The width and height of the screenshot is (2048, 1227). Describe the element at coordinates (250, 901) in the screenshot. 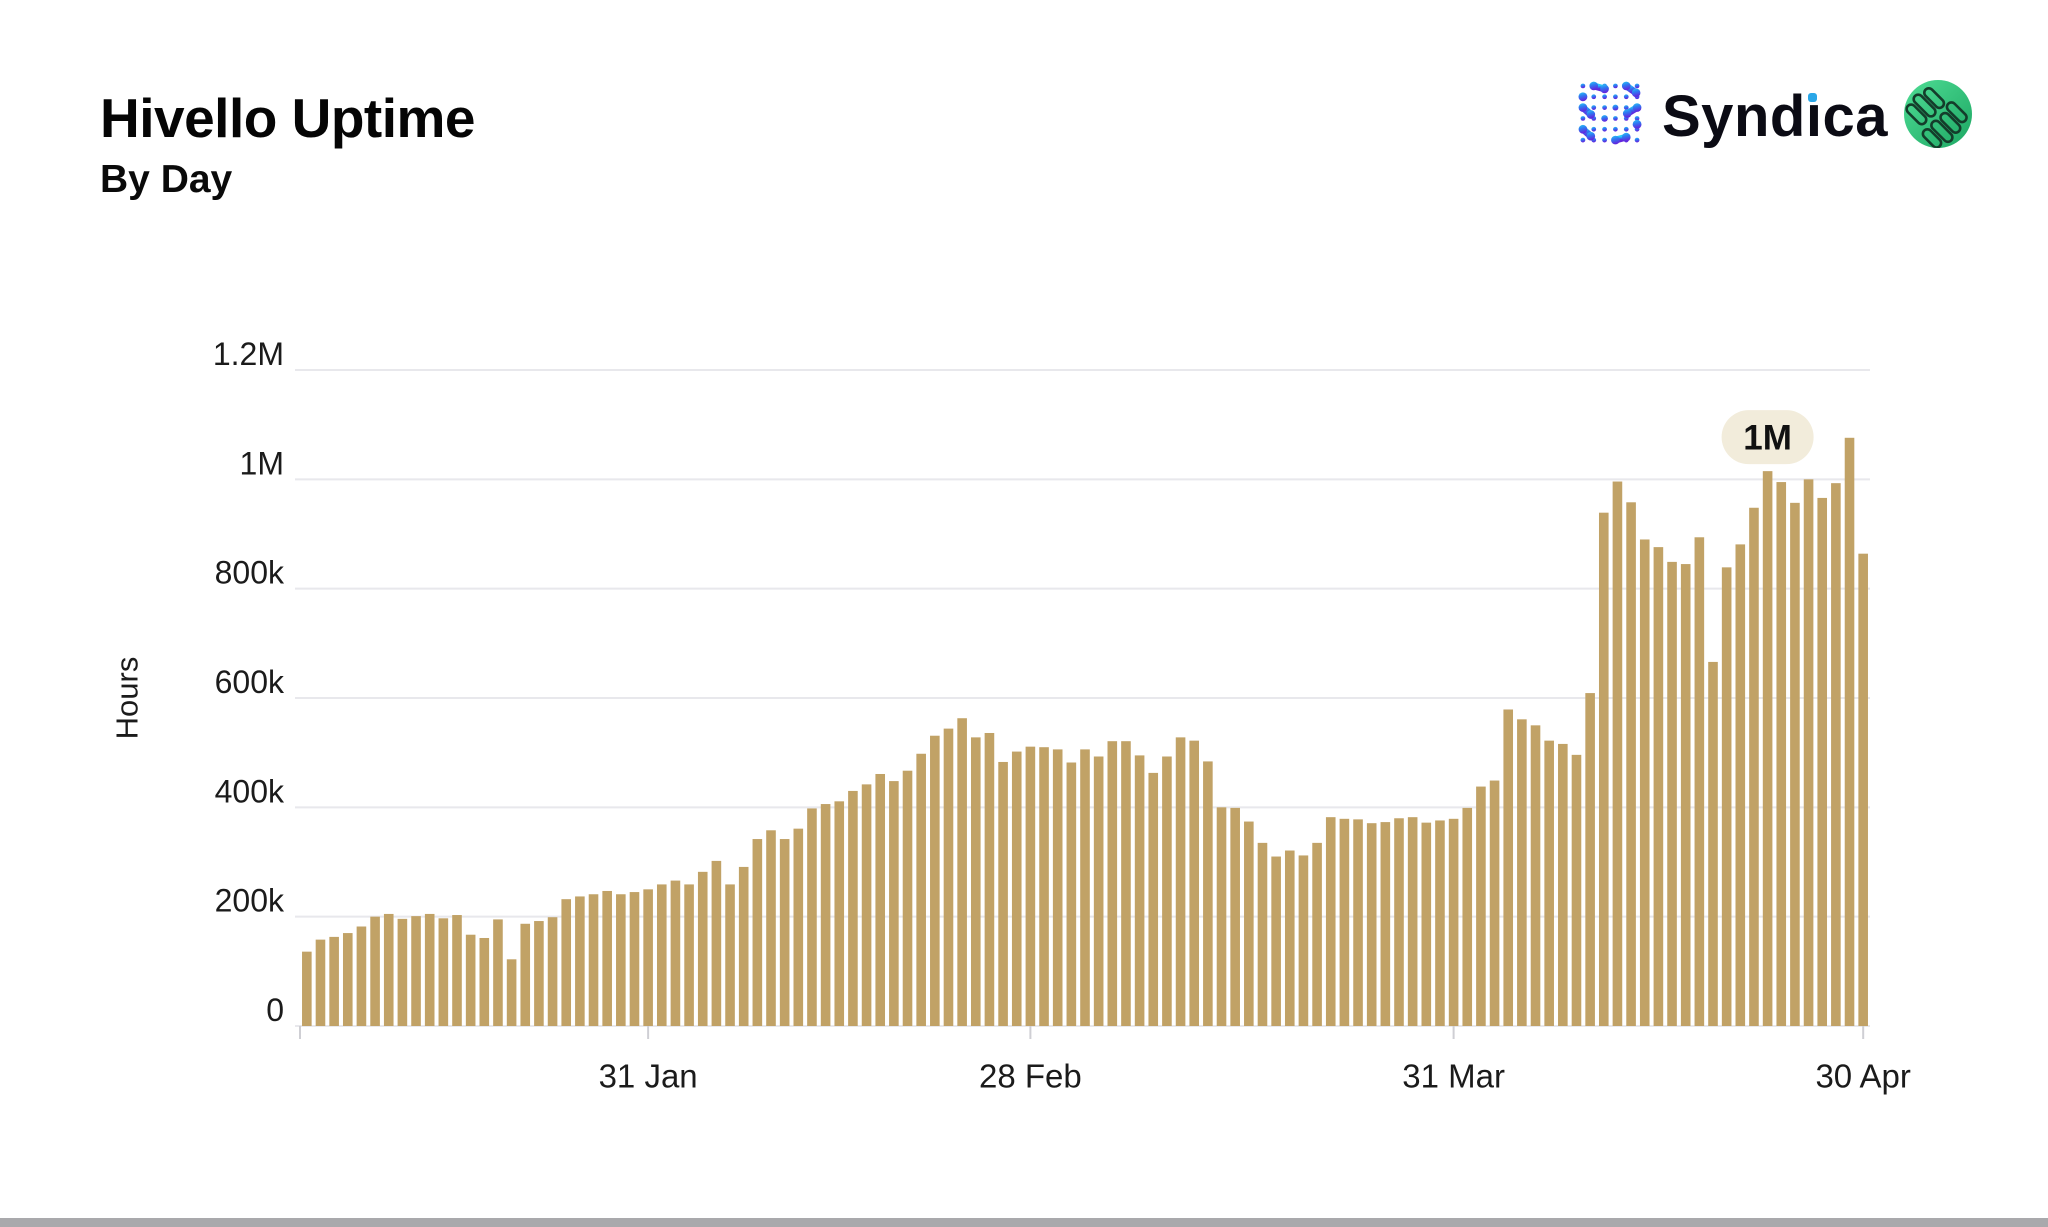

I see `y-tick-label: 200k` at that location.